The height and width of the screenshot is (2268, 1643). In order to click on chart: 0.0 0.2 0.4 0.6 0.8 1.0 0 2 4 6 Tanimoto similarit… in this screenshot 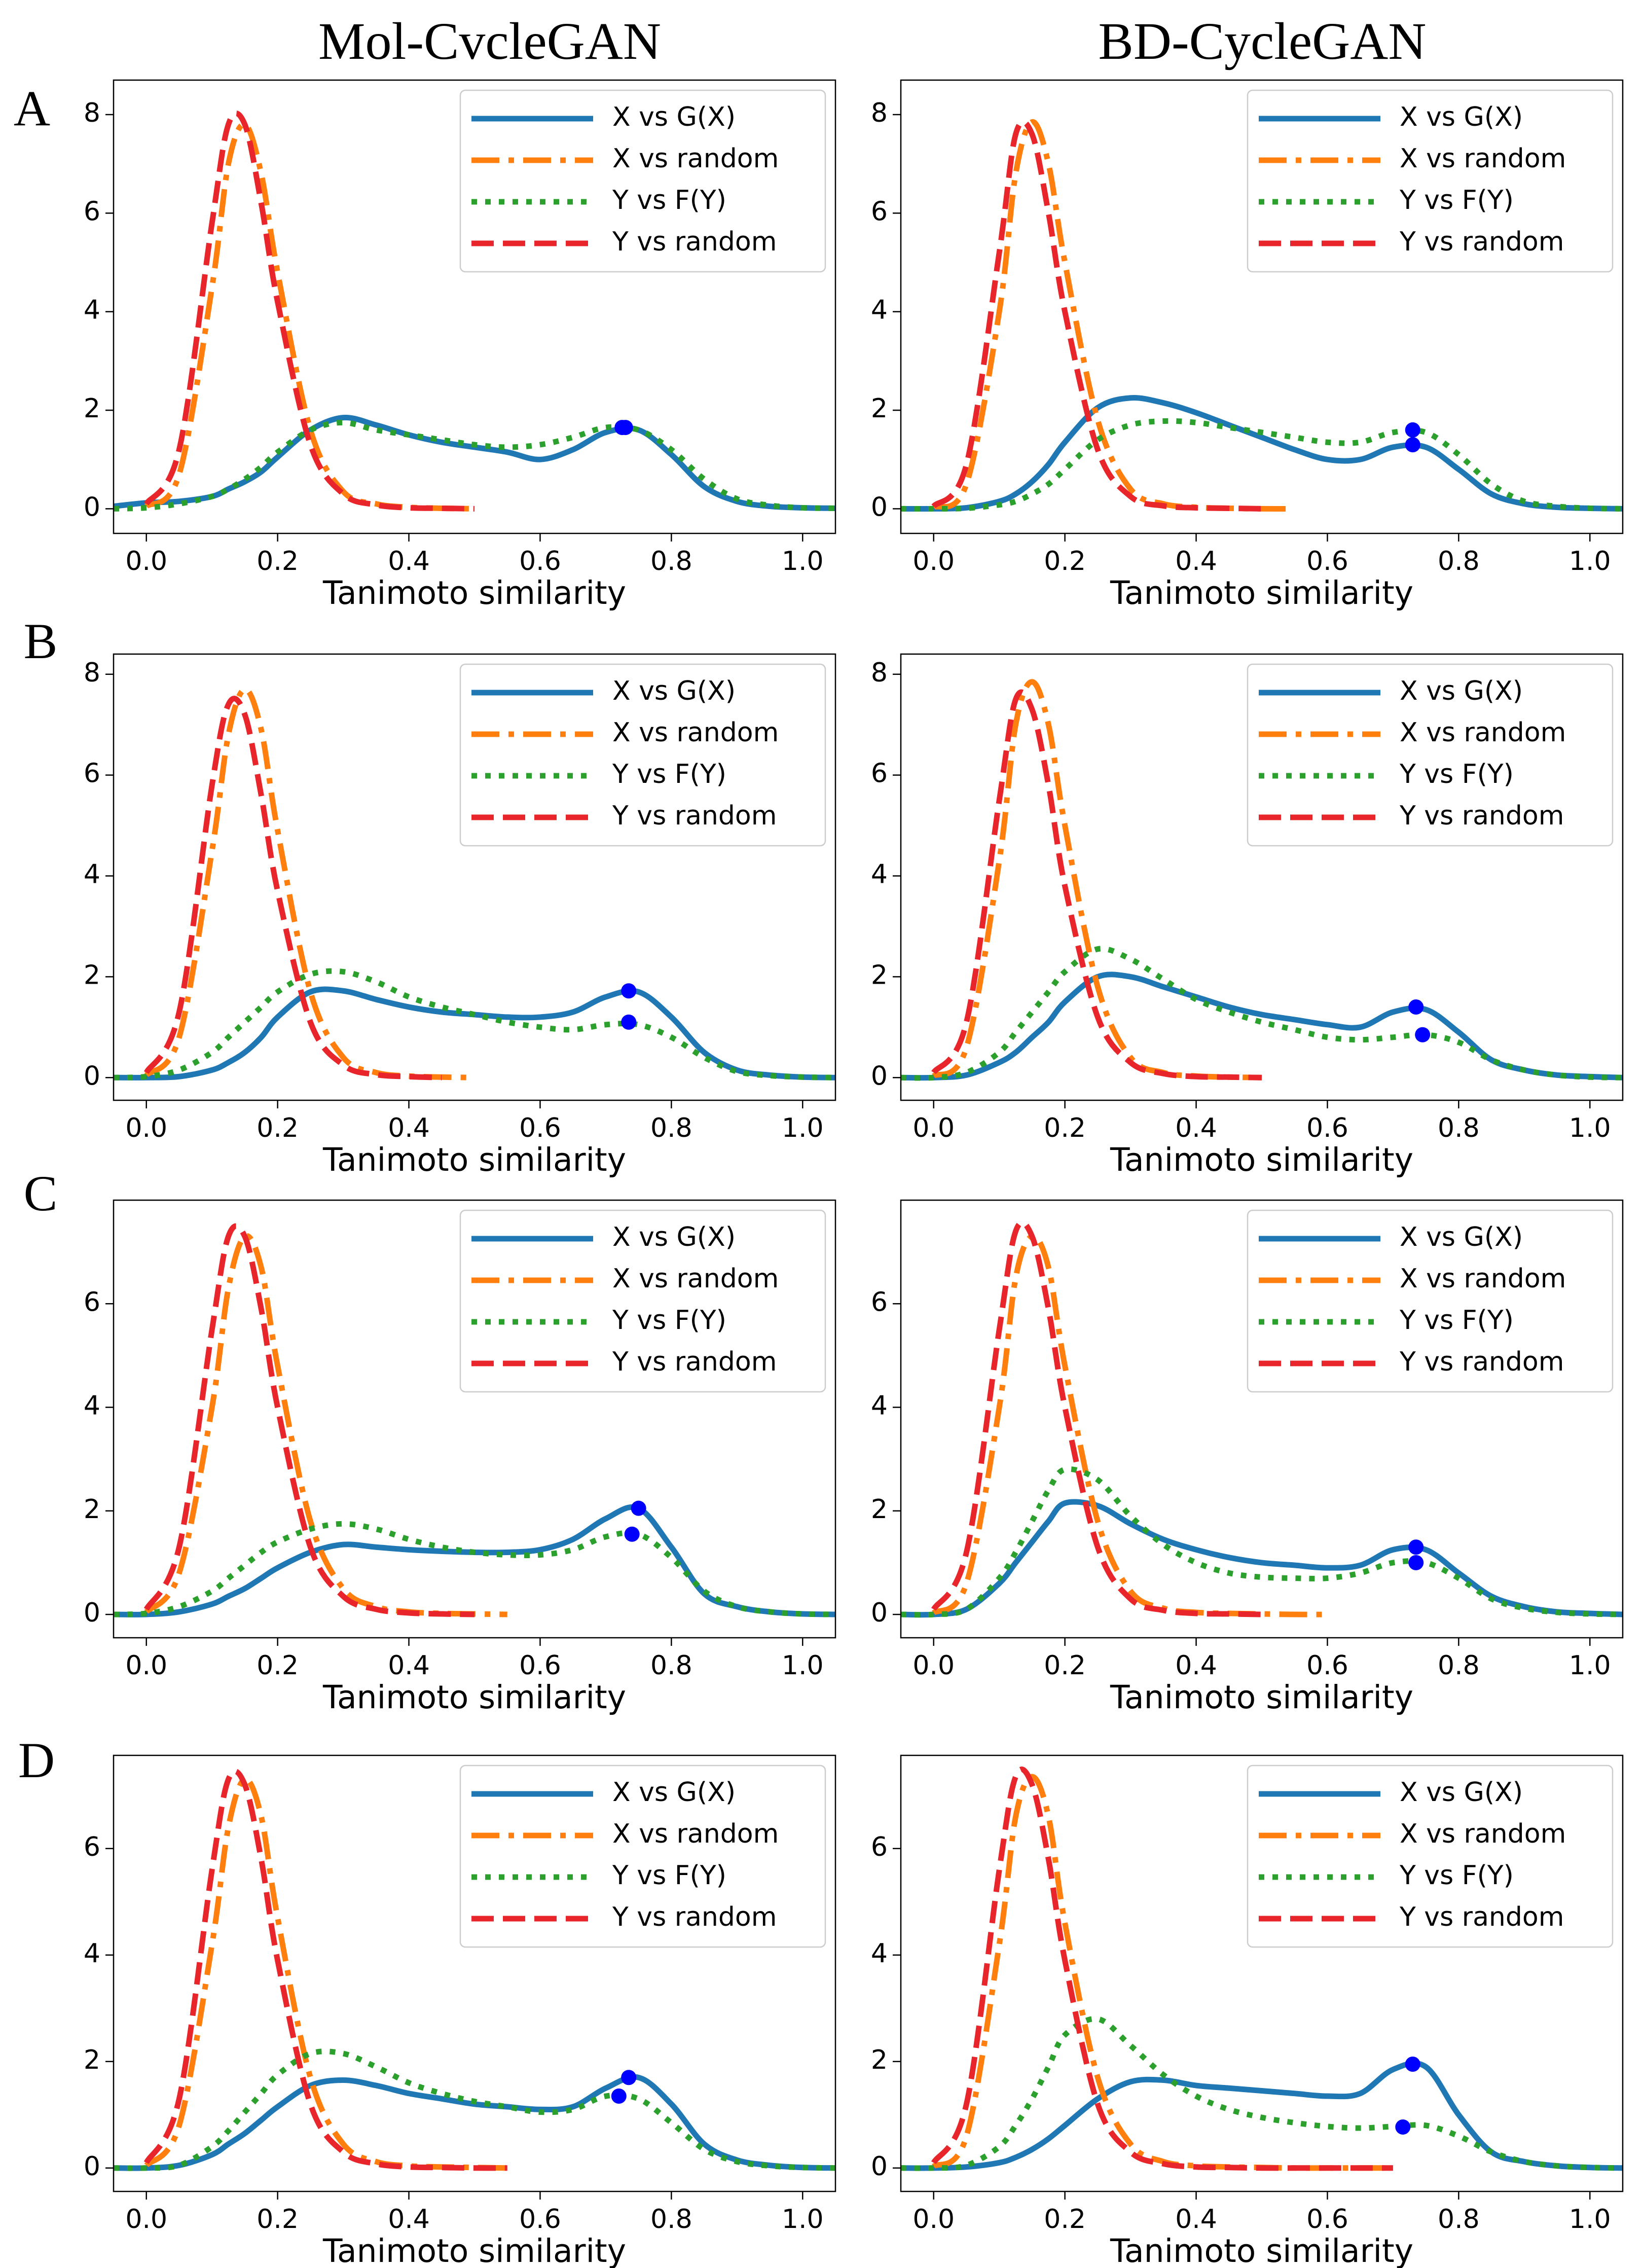, I will do `click(460, 1457)`.